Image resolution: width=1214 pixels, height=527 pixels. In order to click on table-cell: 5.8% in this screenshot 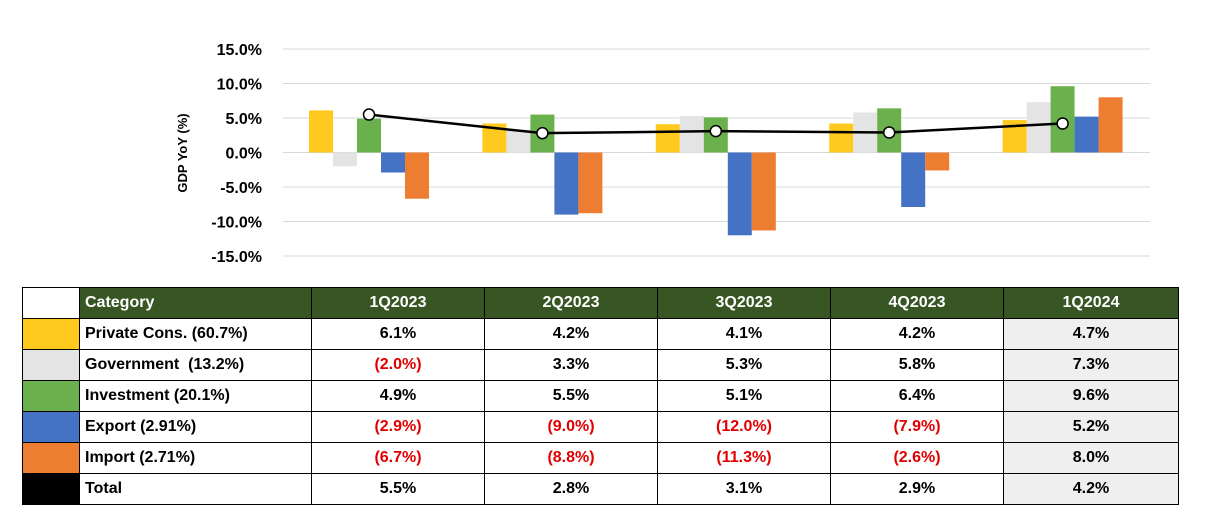, I will do `click(917, 365)`.